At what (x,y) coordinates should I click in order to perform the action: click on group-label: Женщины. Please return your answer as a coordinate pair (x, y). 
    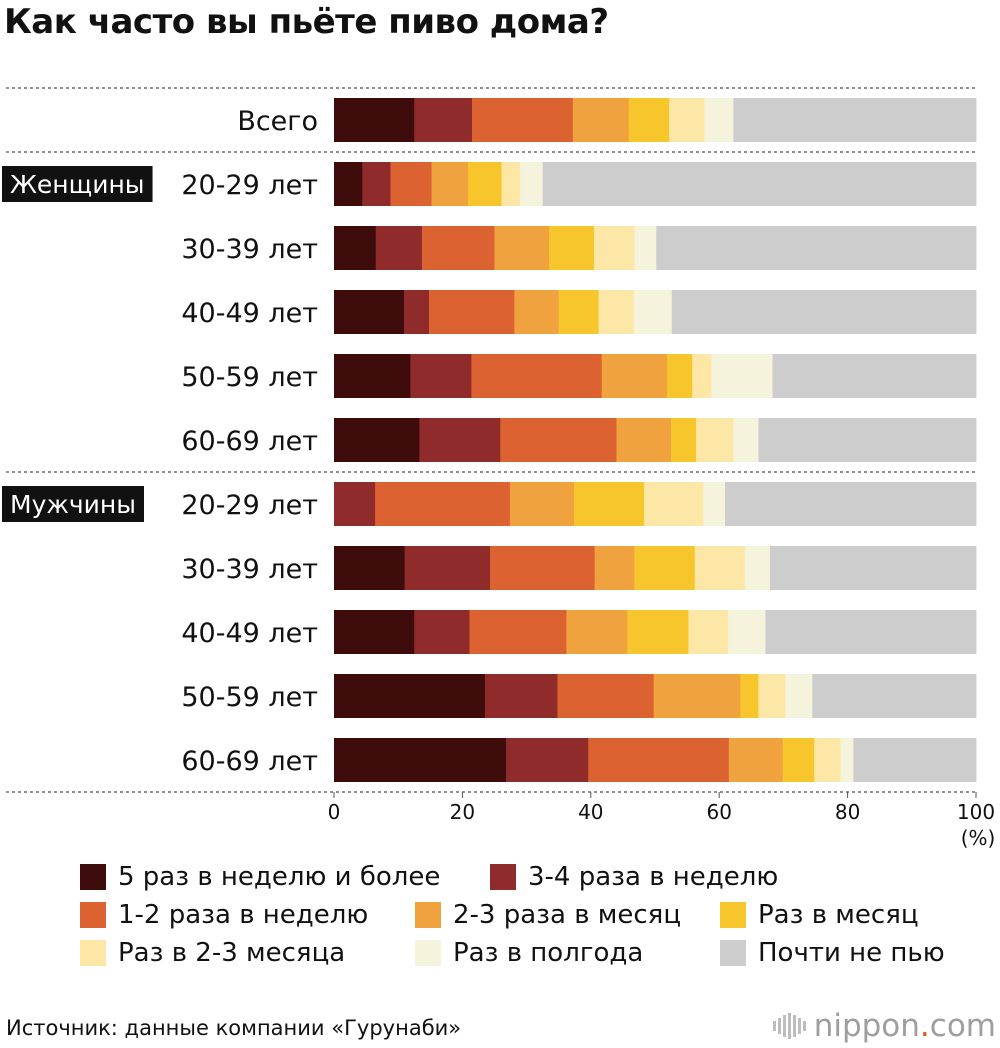
    Looking at the image, I should click on (77, 184).